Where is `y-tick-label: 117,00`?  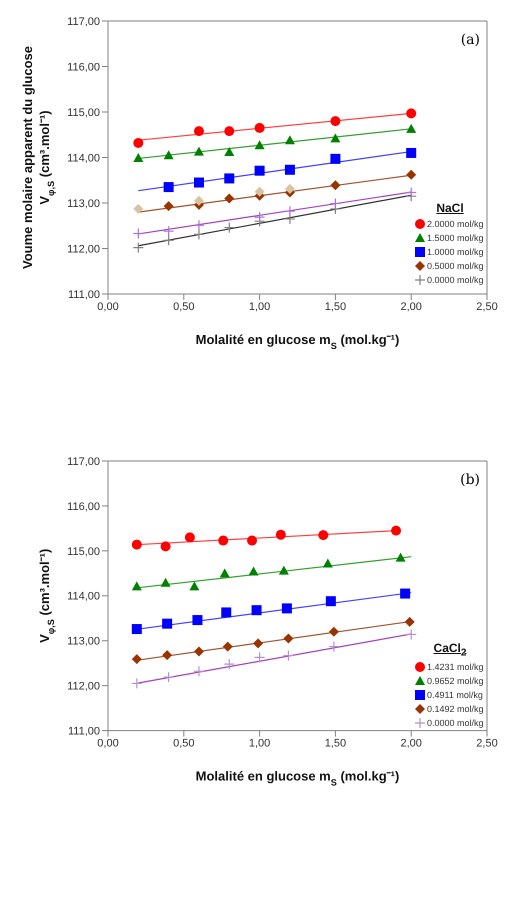
y-tick-label: 117,00 is located at coordinates (83, 22).